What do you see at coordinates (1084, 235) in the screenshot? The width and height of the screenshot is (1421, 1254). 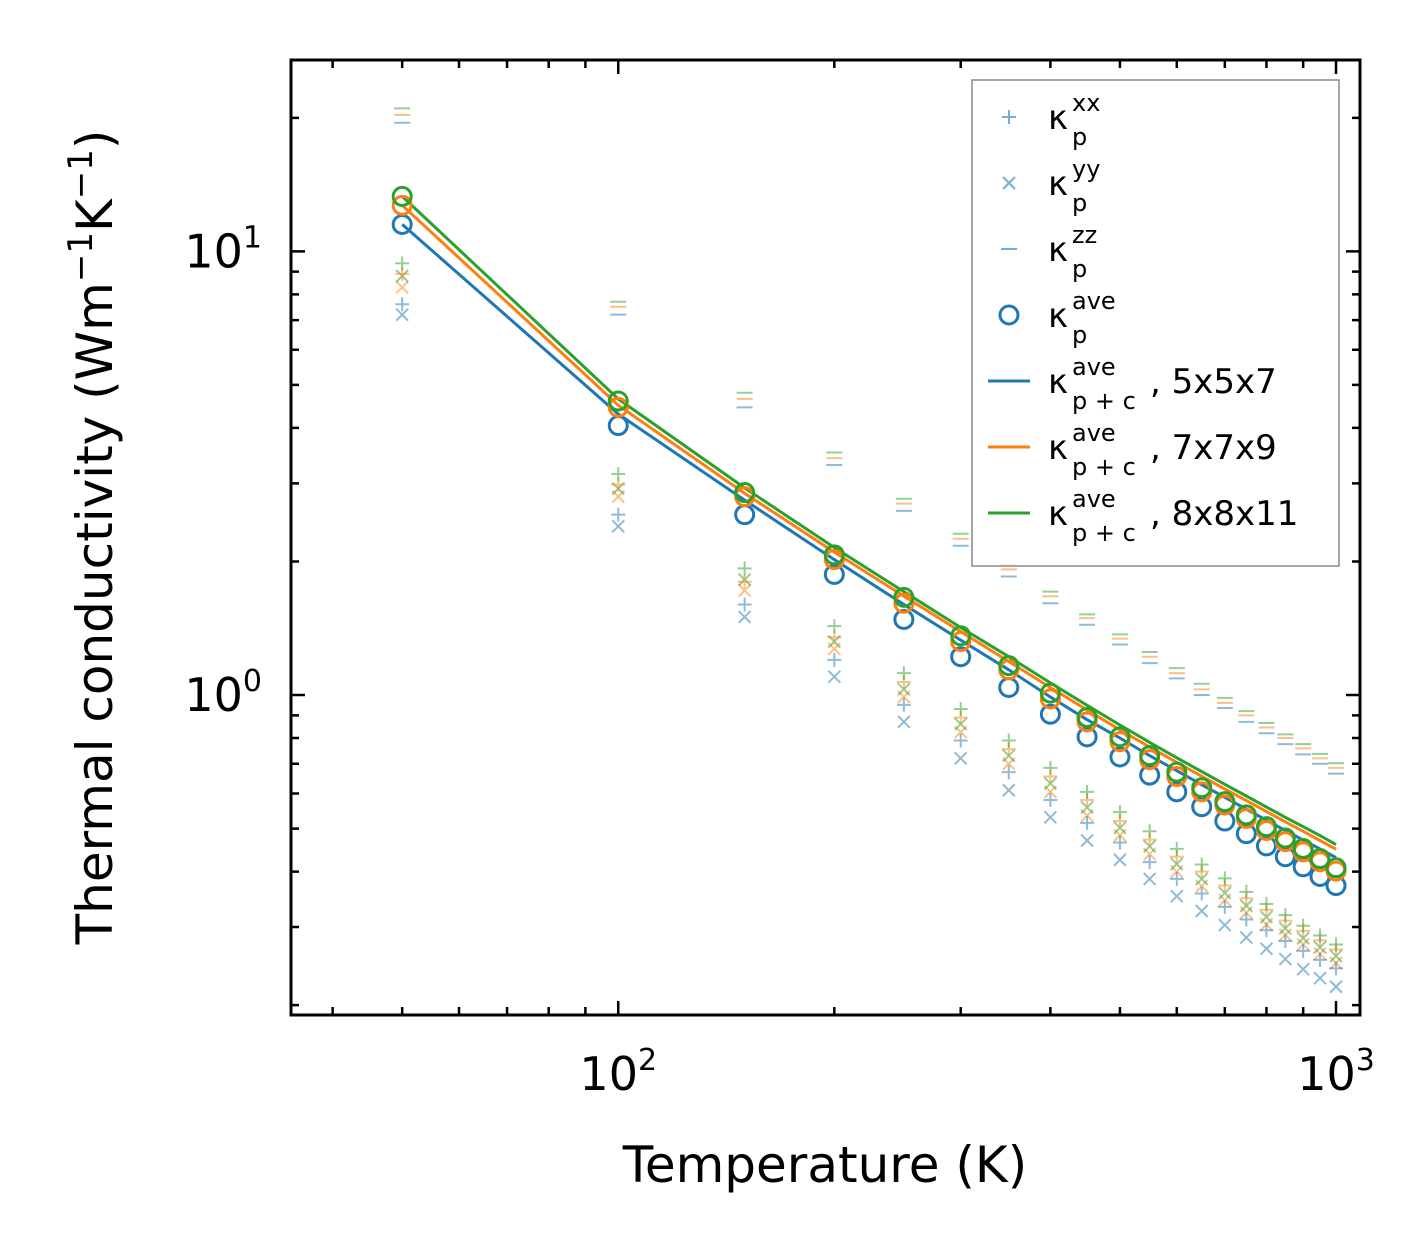 I see `legend-superscript: zz` at bounding box center [1084, 235].